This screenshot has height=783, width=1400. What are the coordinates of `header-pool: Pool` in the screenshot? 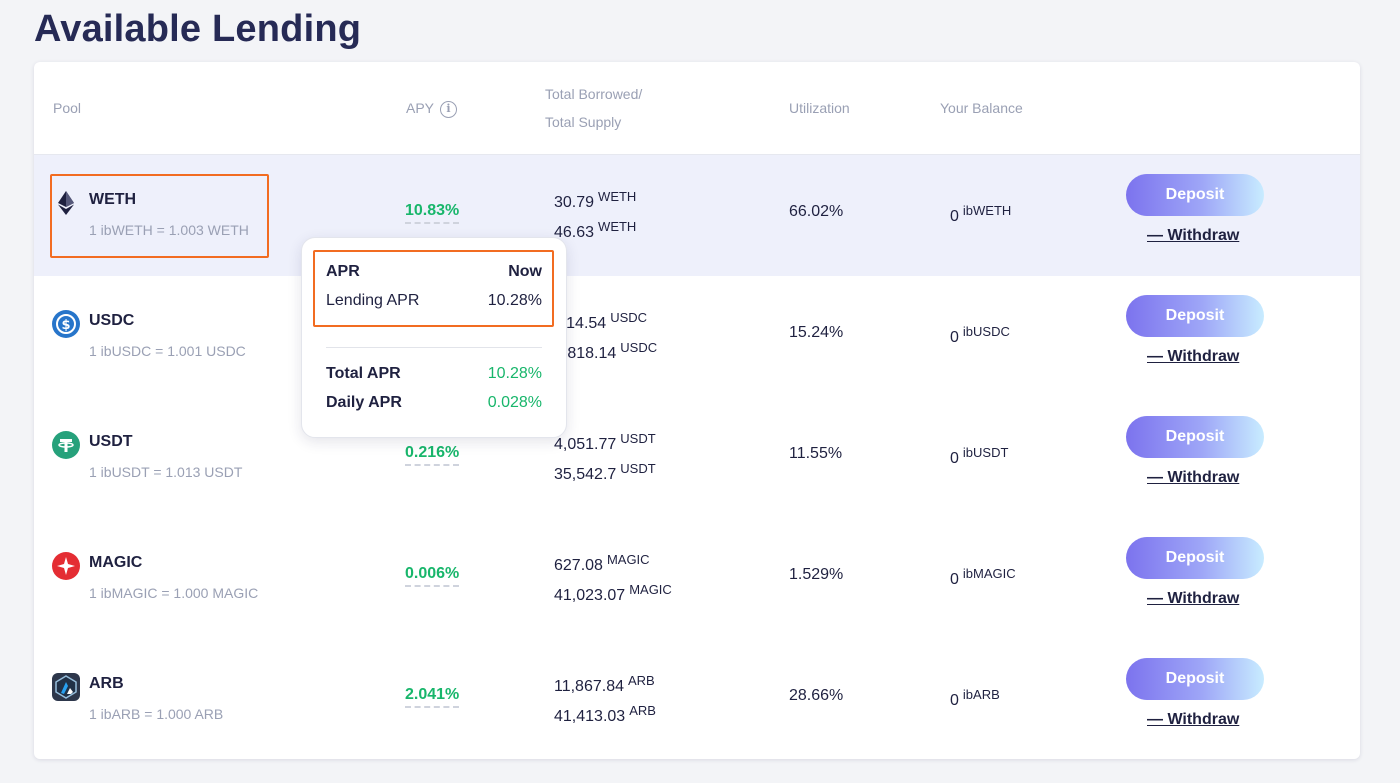 It's located at (67, 108).